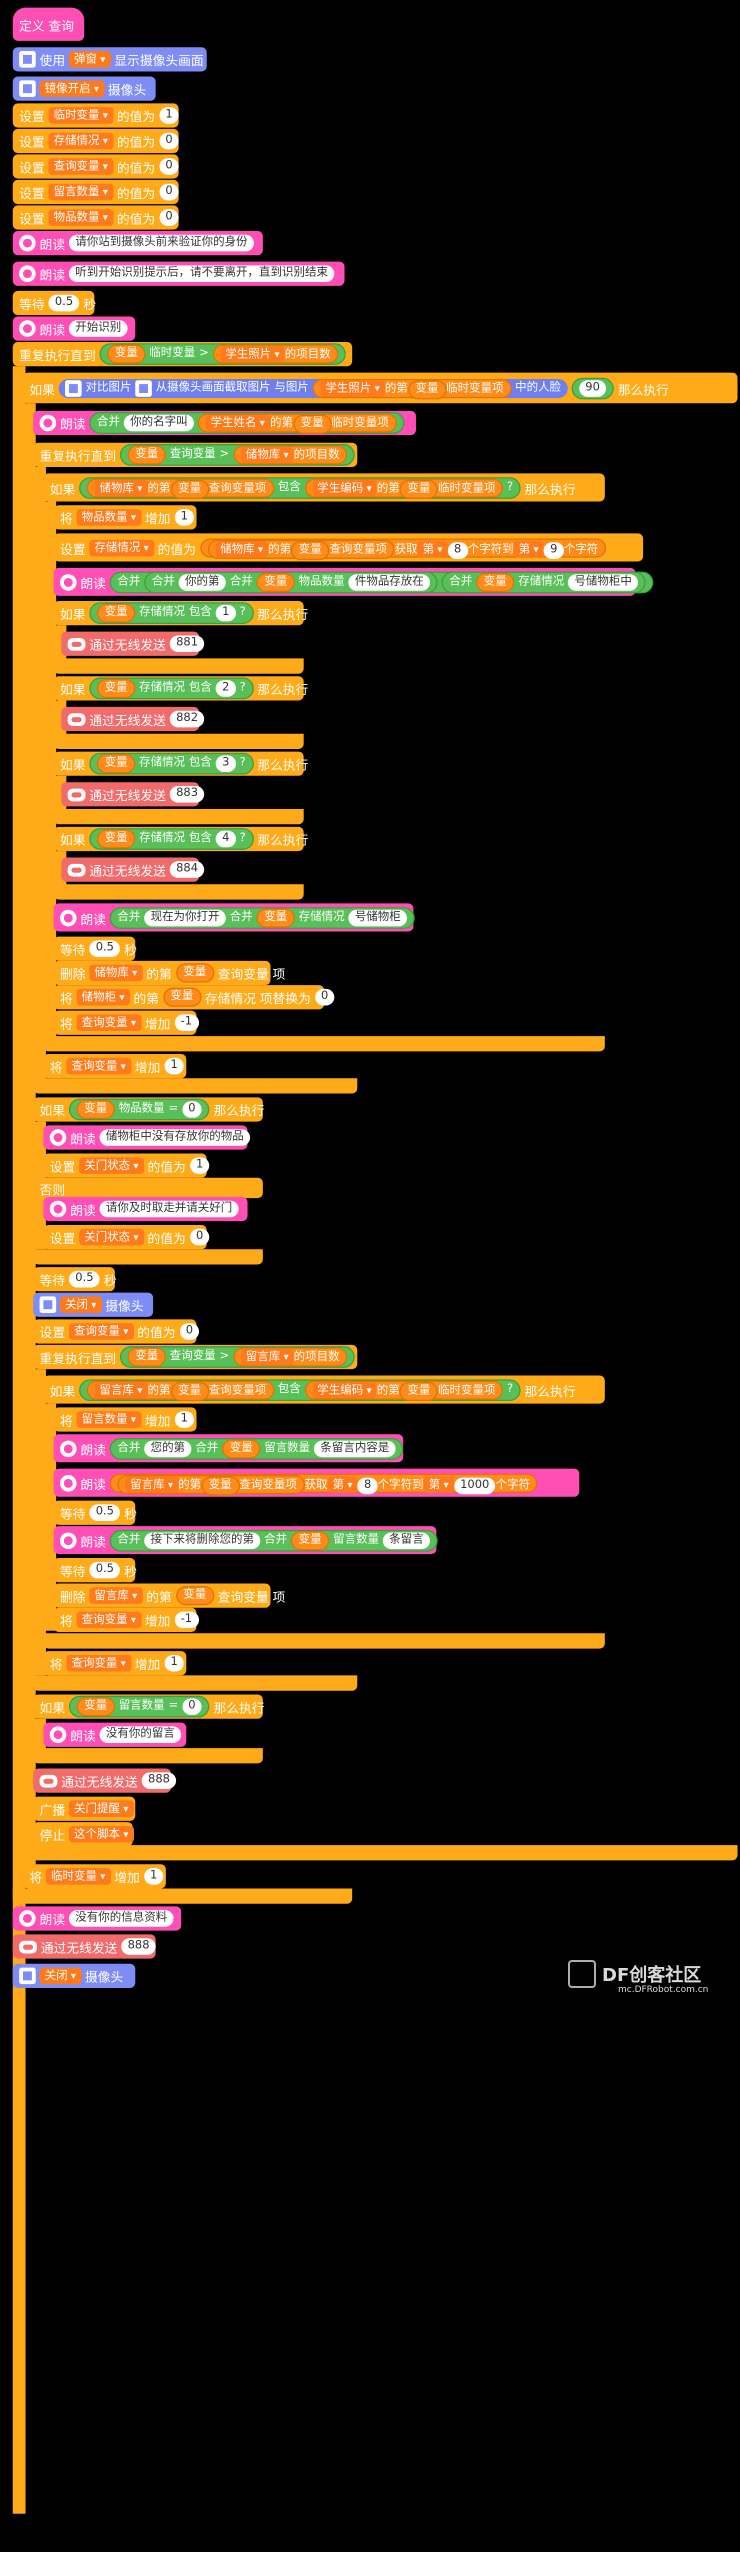 The height and width of the screenshot is (2552, 740). I want to click on if-else-block: 如果 变量 物品数量 = 0 那么执行, so click(149, 1109).